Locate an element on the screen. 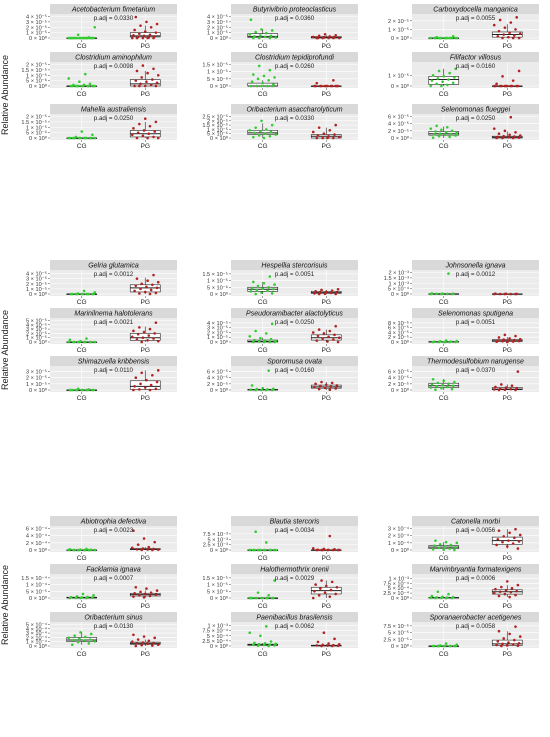 Image resolution: width=550 pixels, height=737 pixels. y-axis-label: Relative Abundance is located at coordinates (5, 605).